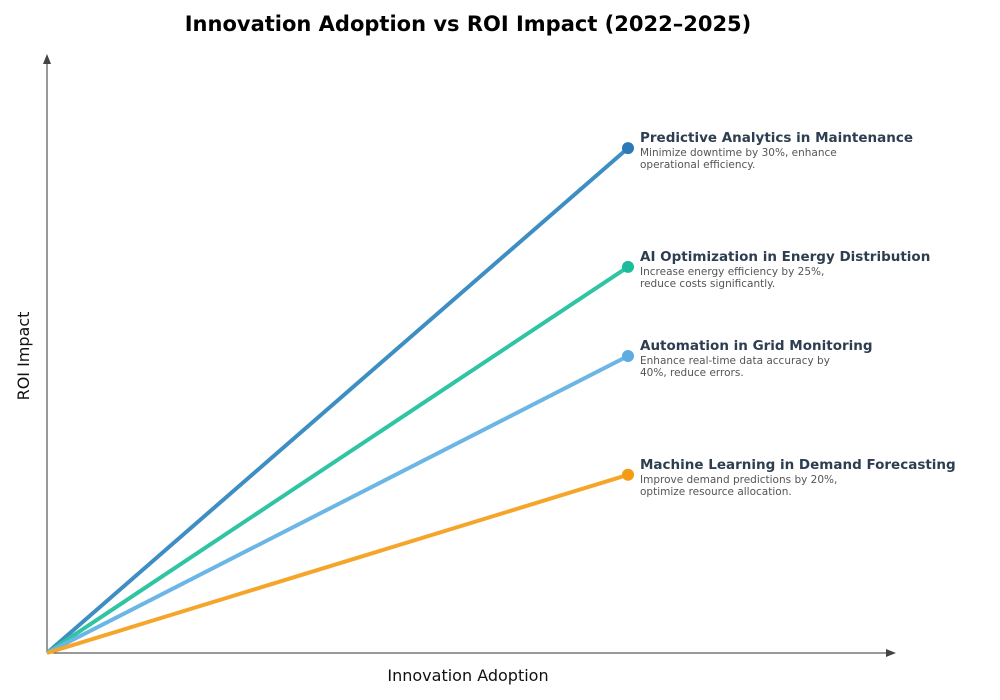 Image resolution: width=1000 pixels, height=700 pixels. Describe the element at coordinates (891, 653) in the screenshot. I see `x-axis-arrow` at that location.